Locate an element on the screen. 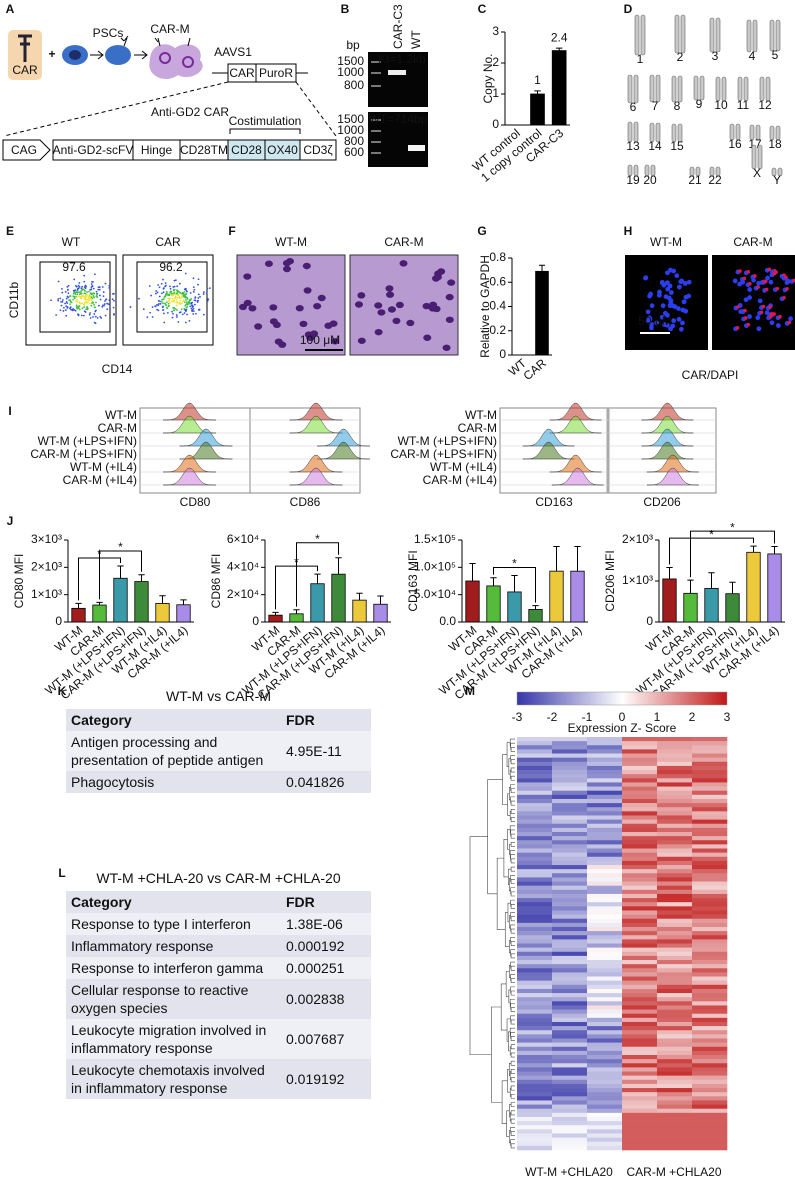  label: Expression Z- Score is located at coordinates (622, 728).